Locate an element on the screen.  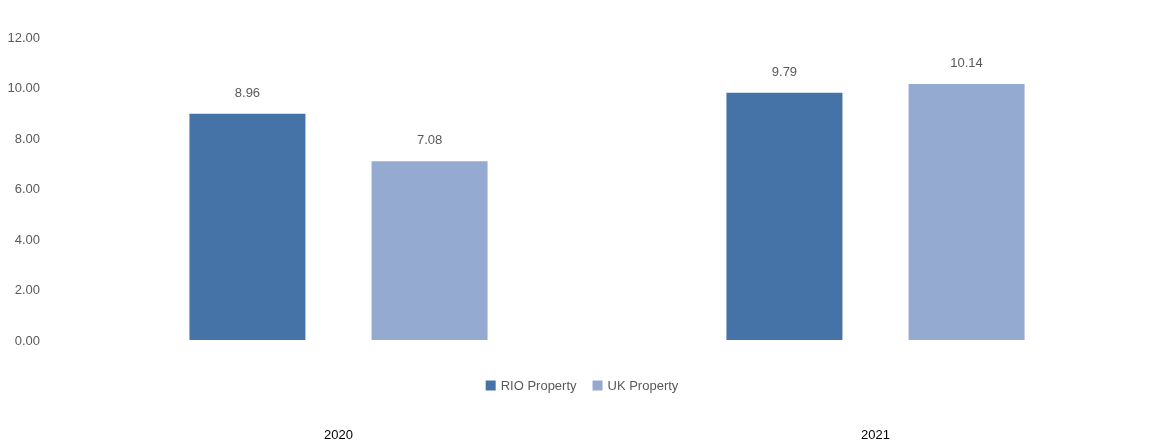
y-tick-label: 6.00 is located at coordinates (27, 188).